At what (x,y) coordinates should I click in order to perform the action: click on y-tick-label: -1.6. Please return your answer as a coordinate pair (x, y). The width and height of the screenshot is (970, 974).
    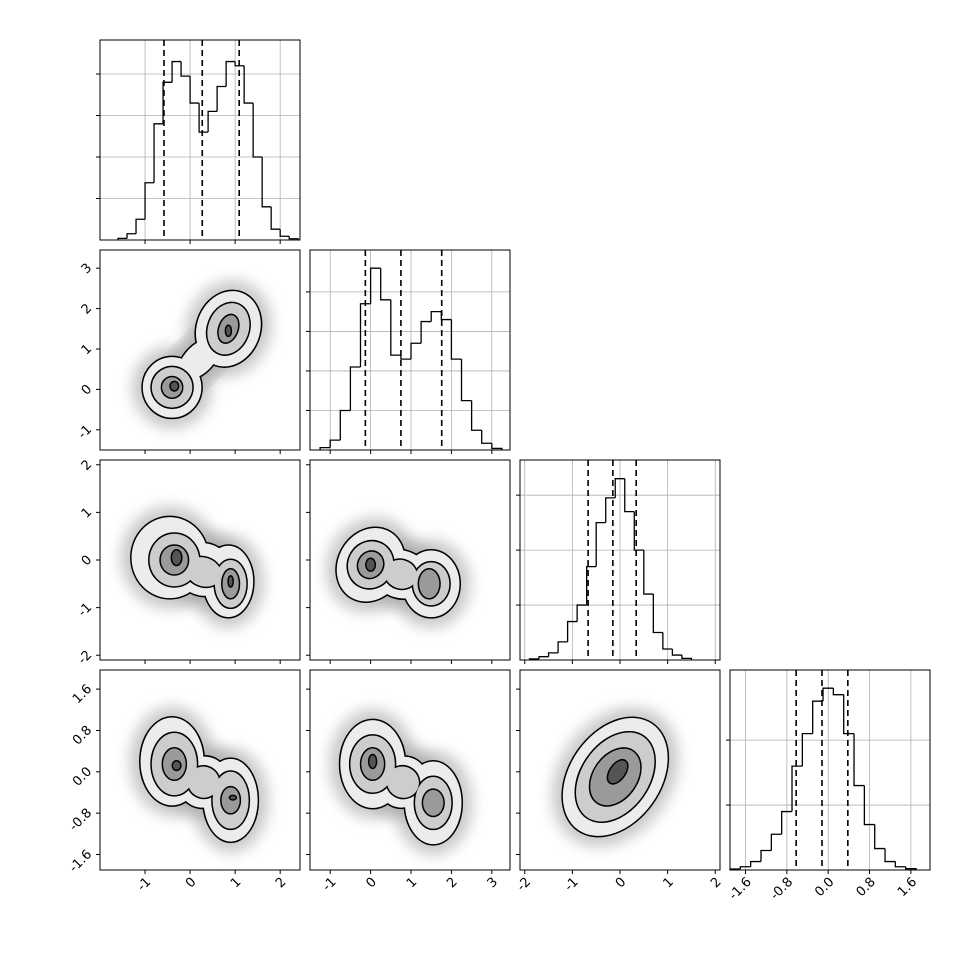
    Looking at the image, I should click on (81, 861).